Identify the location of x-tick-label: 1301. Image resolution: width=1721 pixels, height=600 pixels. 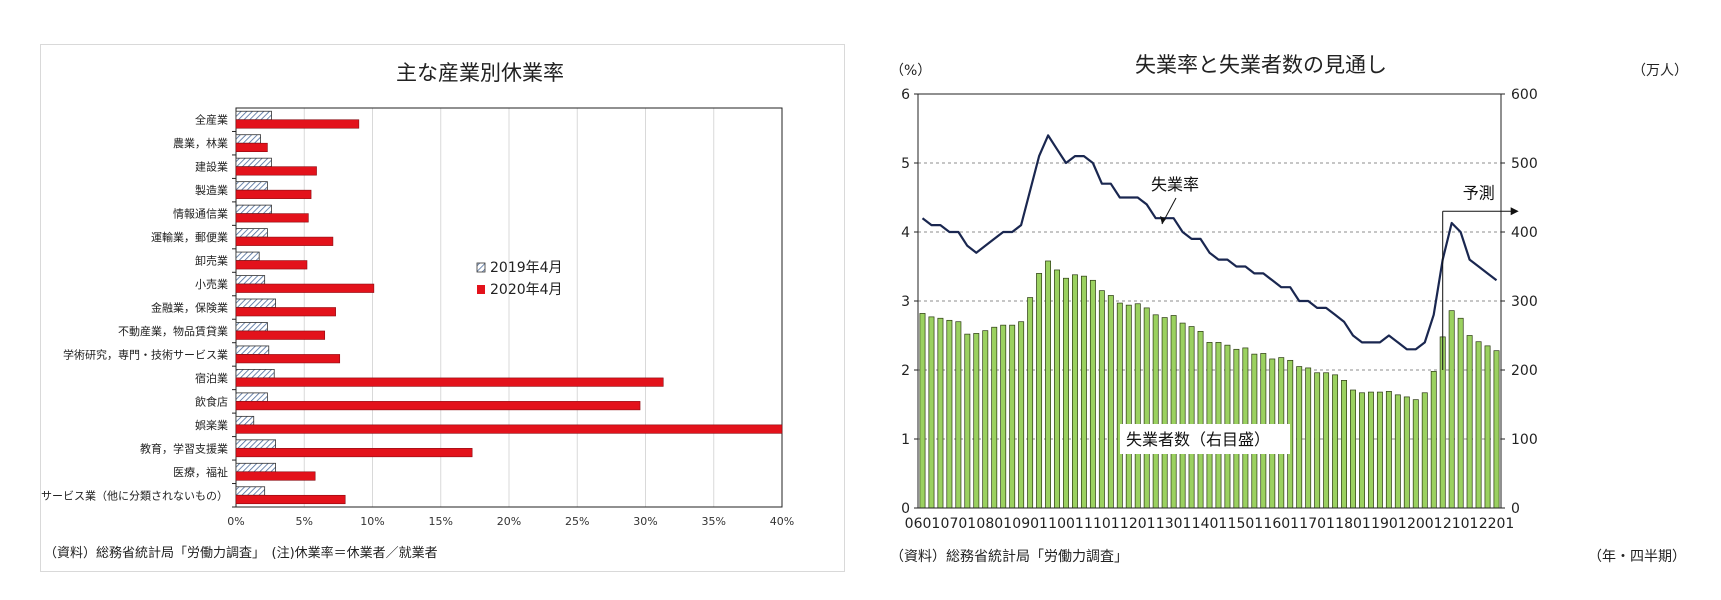
(1174, 524).